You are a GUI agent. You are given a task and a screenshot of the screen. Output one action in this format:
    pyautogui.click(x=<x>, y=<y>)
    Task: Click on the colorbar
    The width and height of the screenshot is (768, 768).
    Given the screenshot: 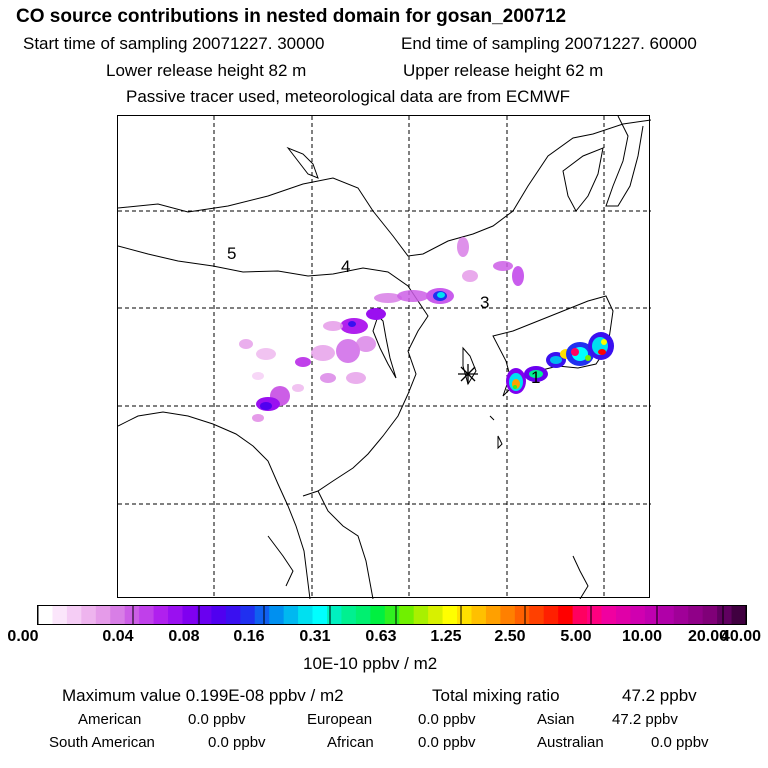 What is the action you would take?
    pyautogui.click(x=392, y=615)
    